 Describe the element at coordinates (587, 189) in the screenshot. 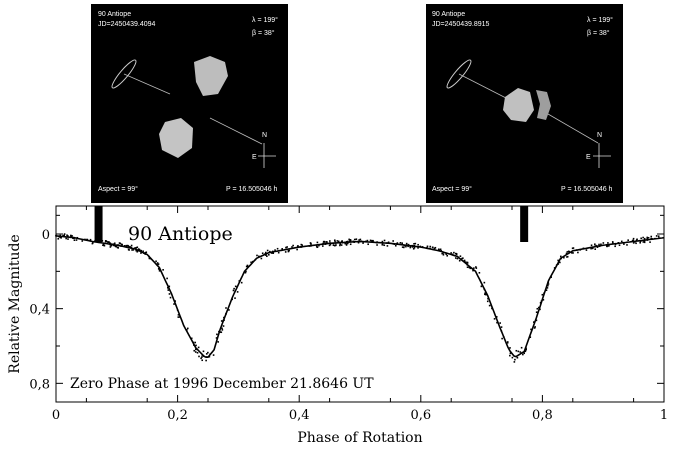

I see `panel-2-period: P = 16.505046 h` at that location.